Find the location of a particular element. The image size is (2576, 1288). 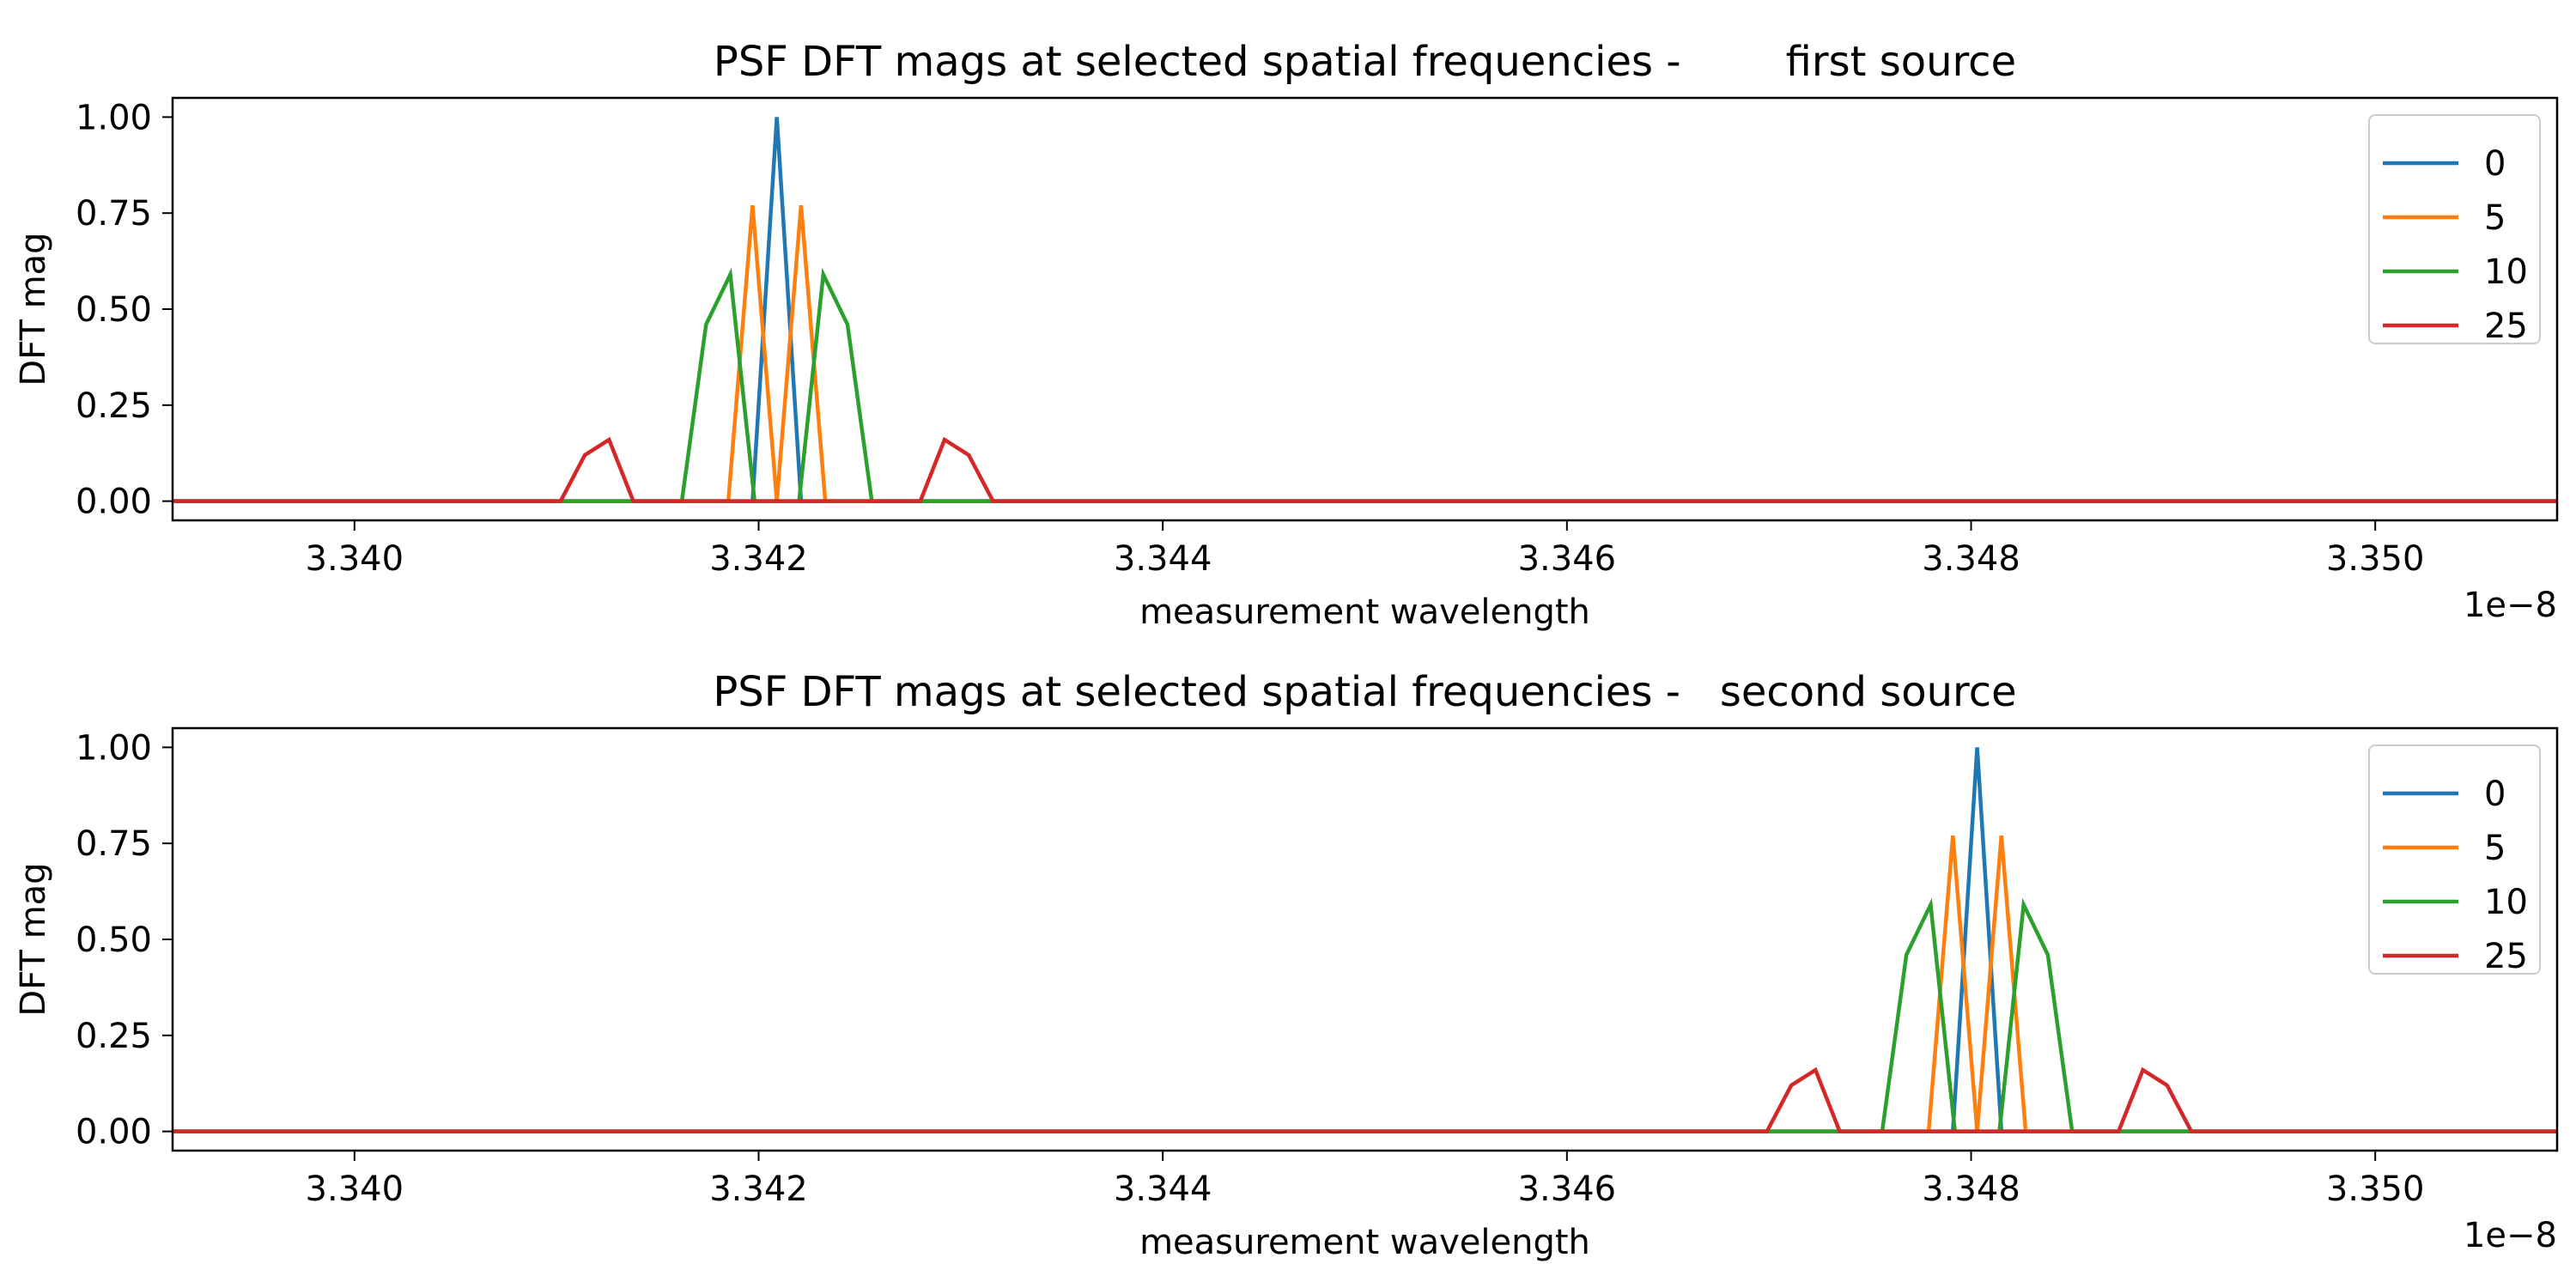

panel-2-x-tick-label: 3.344 is located at coordinates (1163, 1189).